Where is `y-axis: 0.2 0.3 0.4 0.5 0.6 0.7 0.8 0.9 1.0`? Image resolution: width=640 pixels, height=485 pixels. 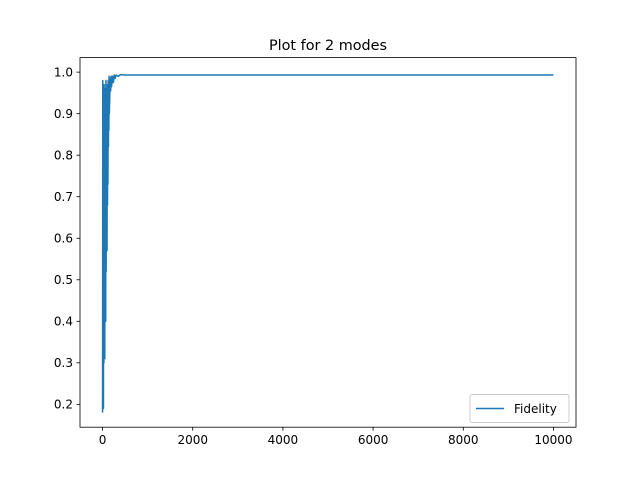 y-axis: 0.2 0.3 0.4 0.5 0.6 0.7 0.8 0.9 1.0 is located at coordinates (67, 238).